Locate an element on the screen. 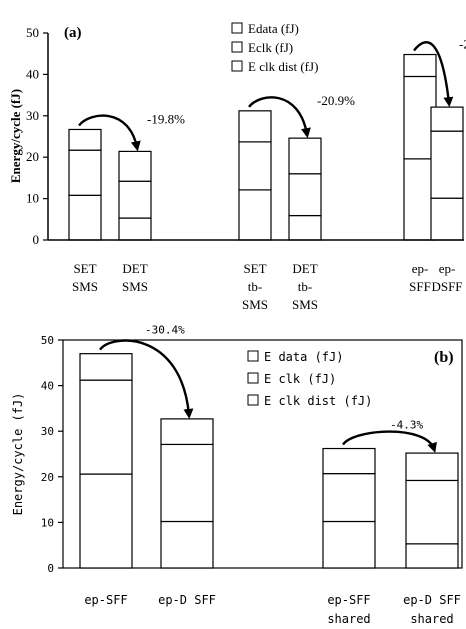 This screenshot has height=629, width=466. legend-entry: E data (fJ) is located at coordinates (303, 357).